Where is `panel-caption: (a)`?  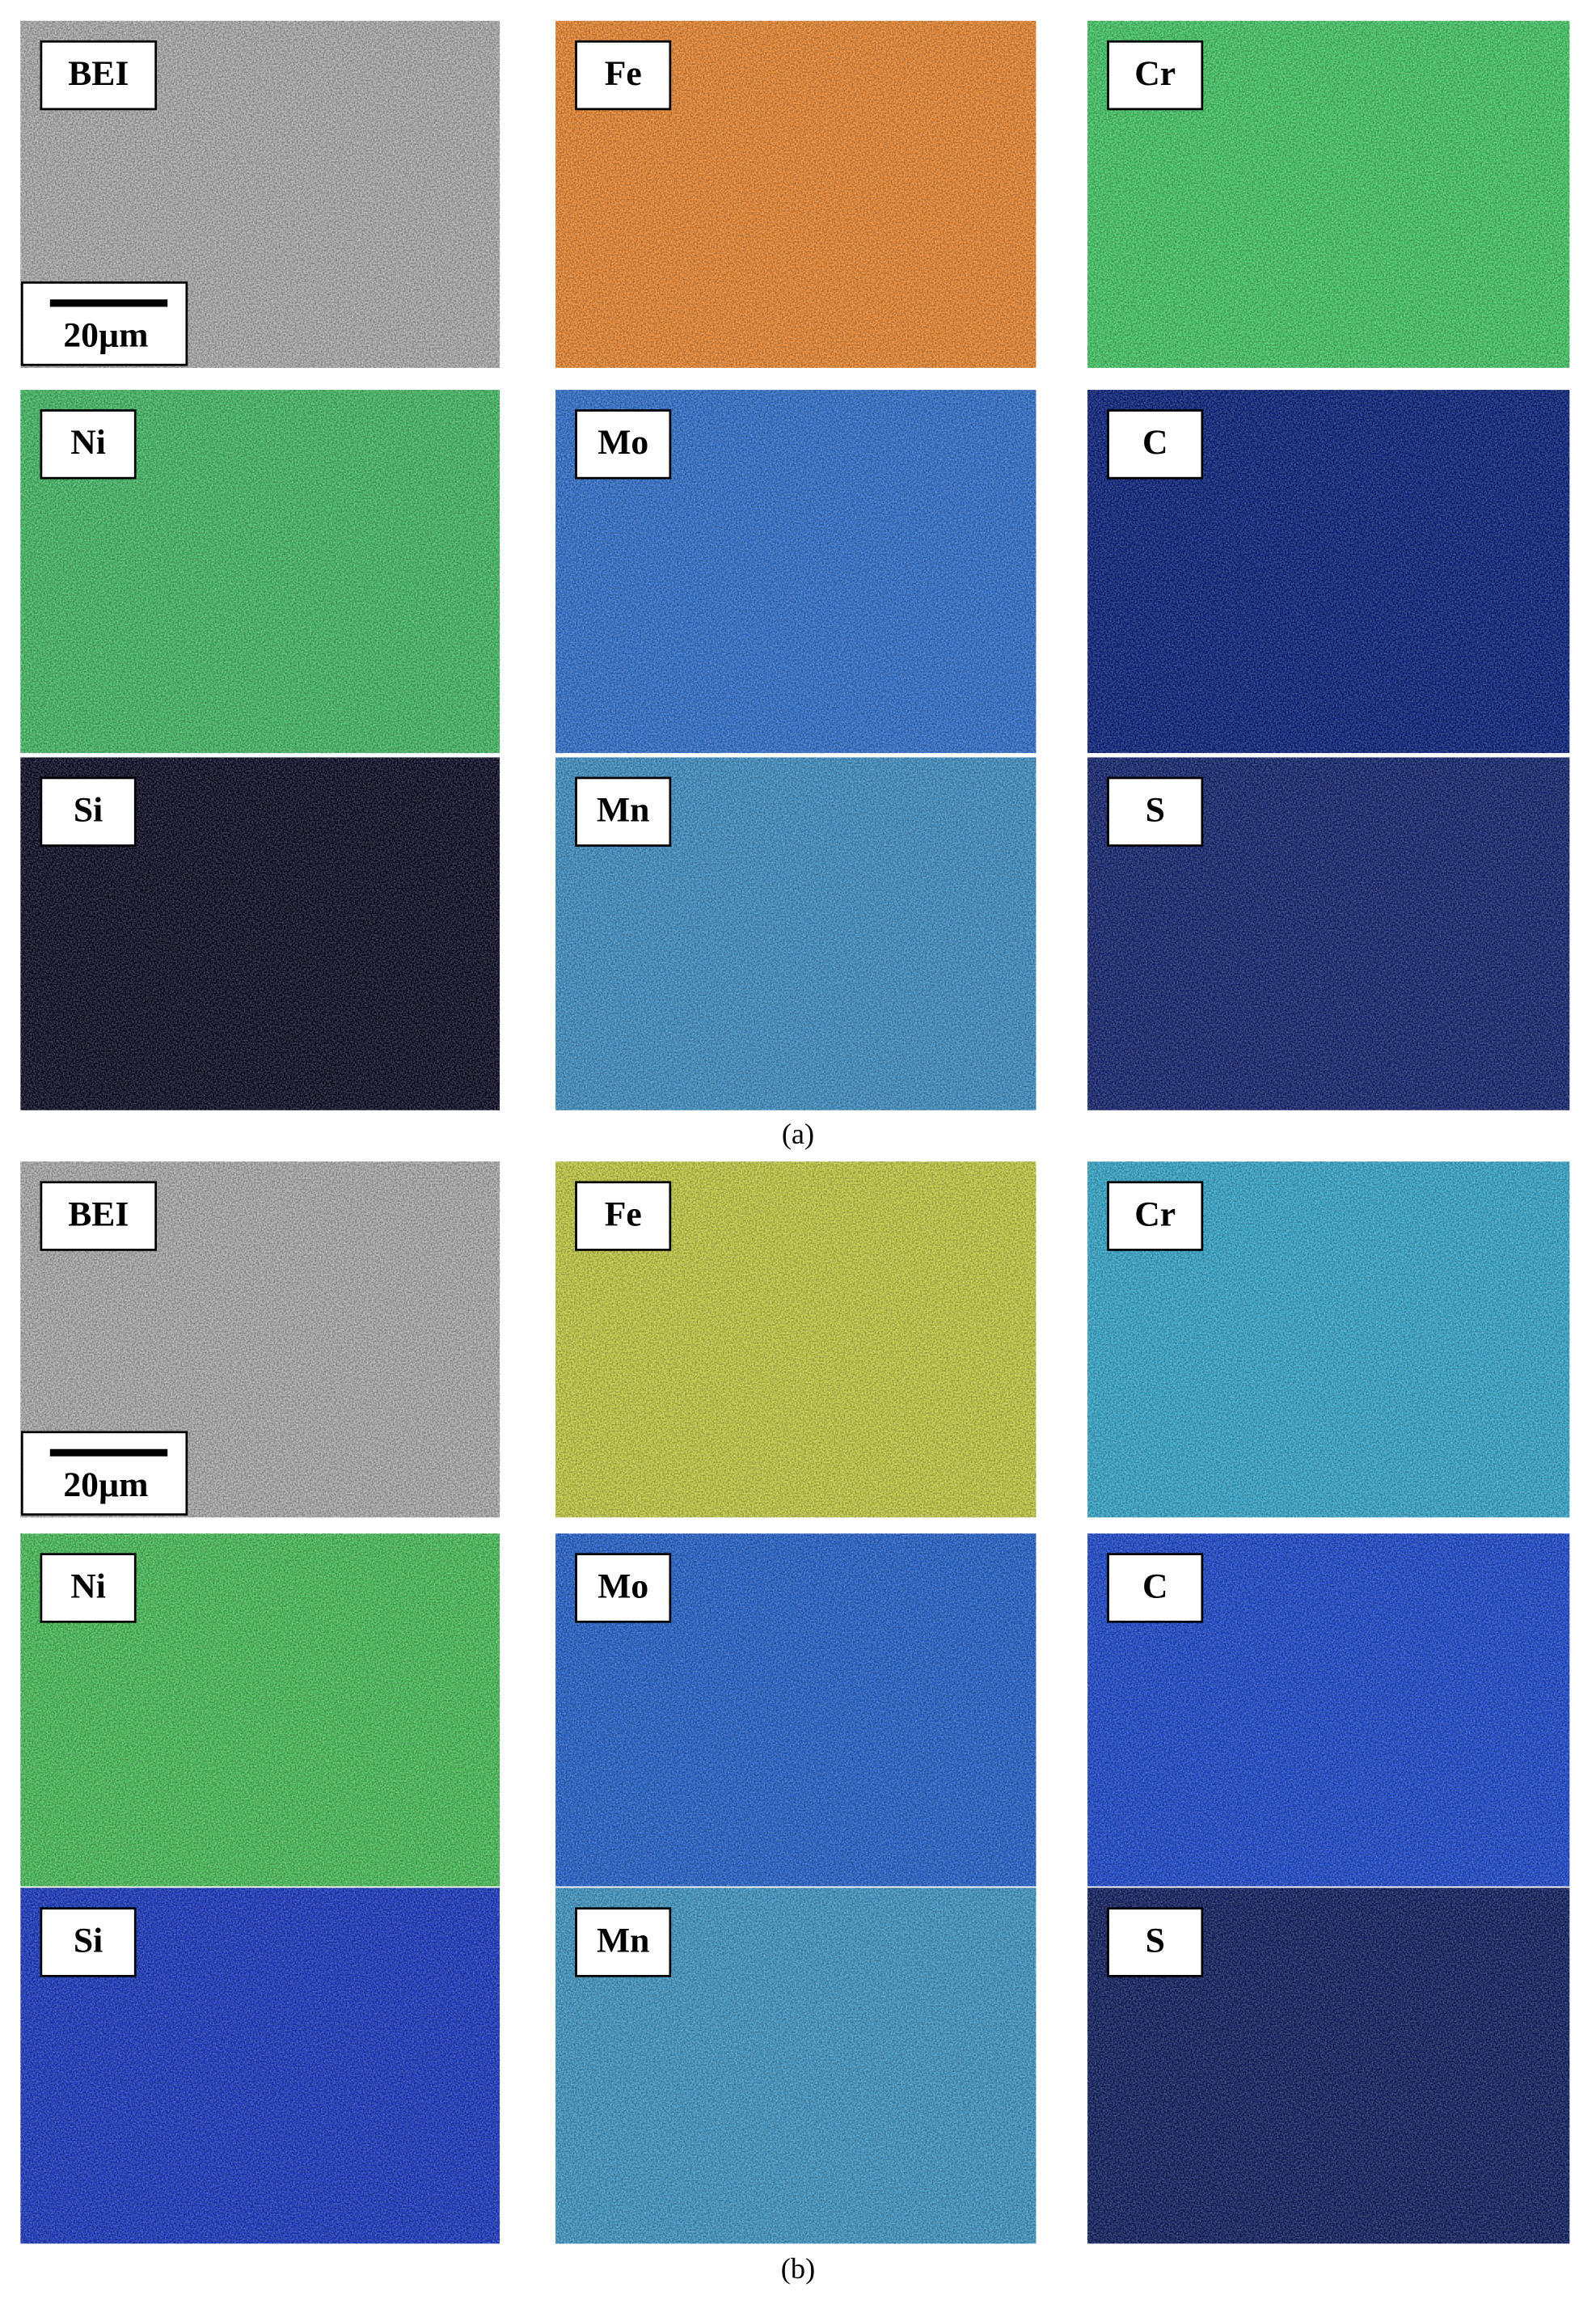
panel-caption: (a) is located at coordinates (798, 1134).